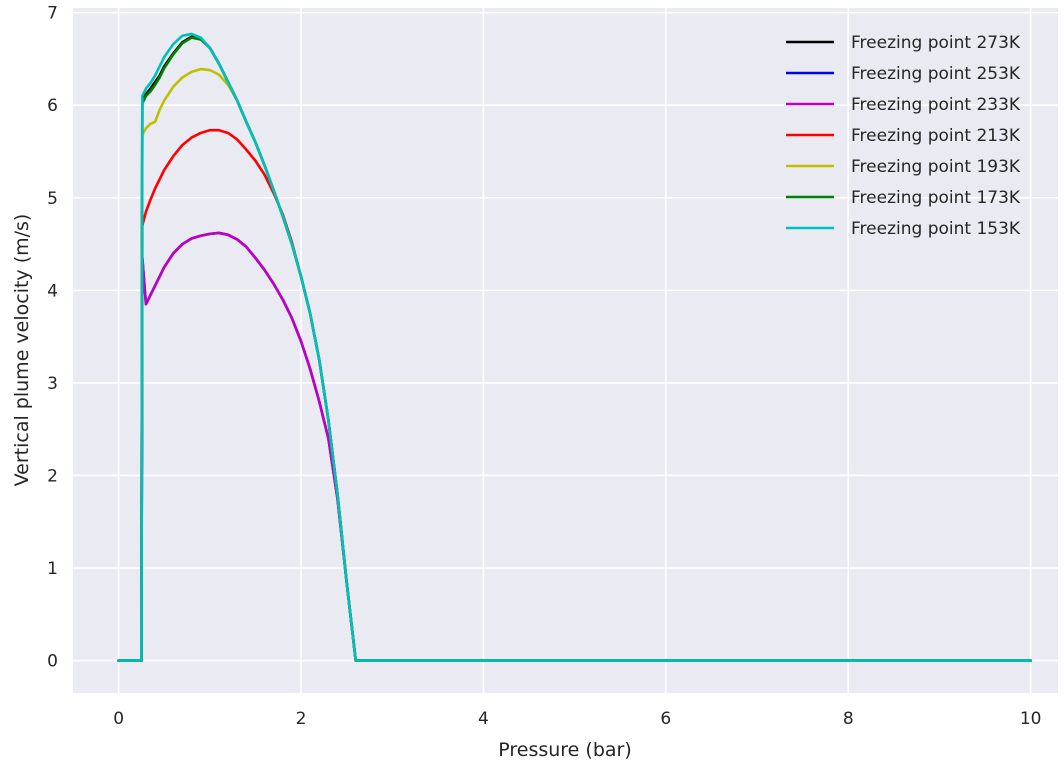 This screenshot has width=1064, height=765. Describe the element at coordinates (936, 167) in the screenshot. I see `legend-label: Freezing point 193K` at that location.